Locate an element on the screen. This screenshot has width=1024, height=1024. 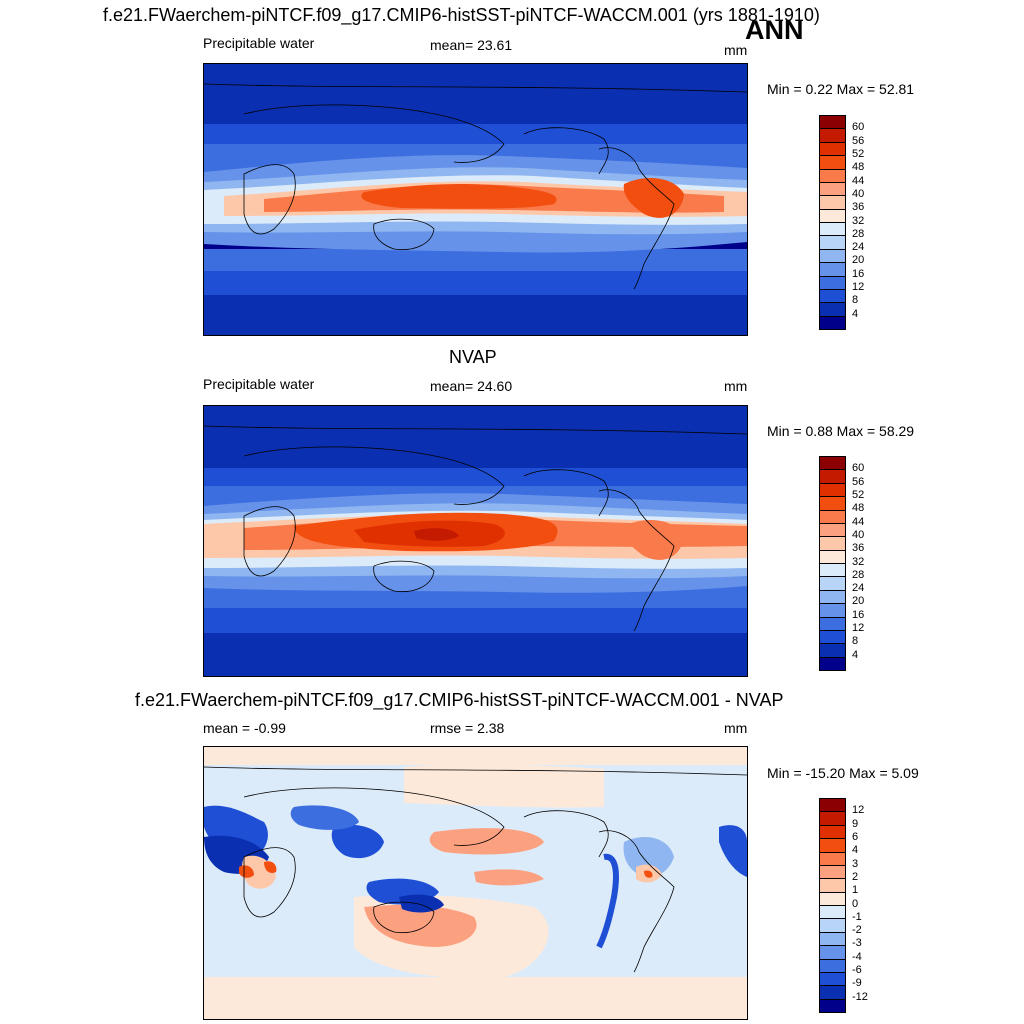
colorbar-tick-label: 8 is located at coordinates (855, 641).